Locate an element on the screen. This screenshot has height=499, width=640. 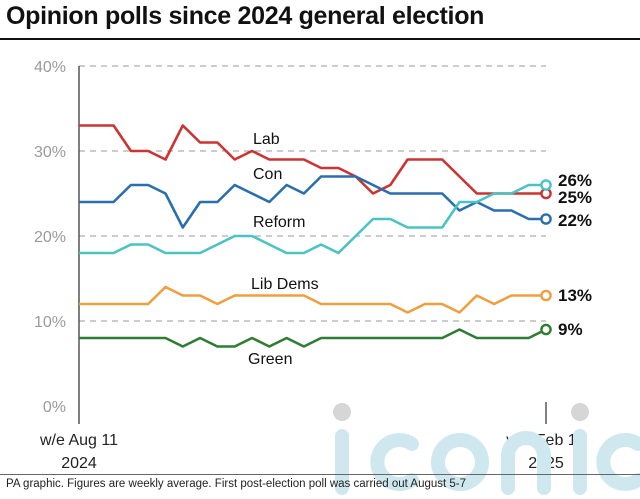
y-tick-label: 40% is located at coordinates (50, 67).